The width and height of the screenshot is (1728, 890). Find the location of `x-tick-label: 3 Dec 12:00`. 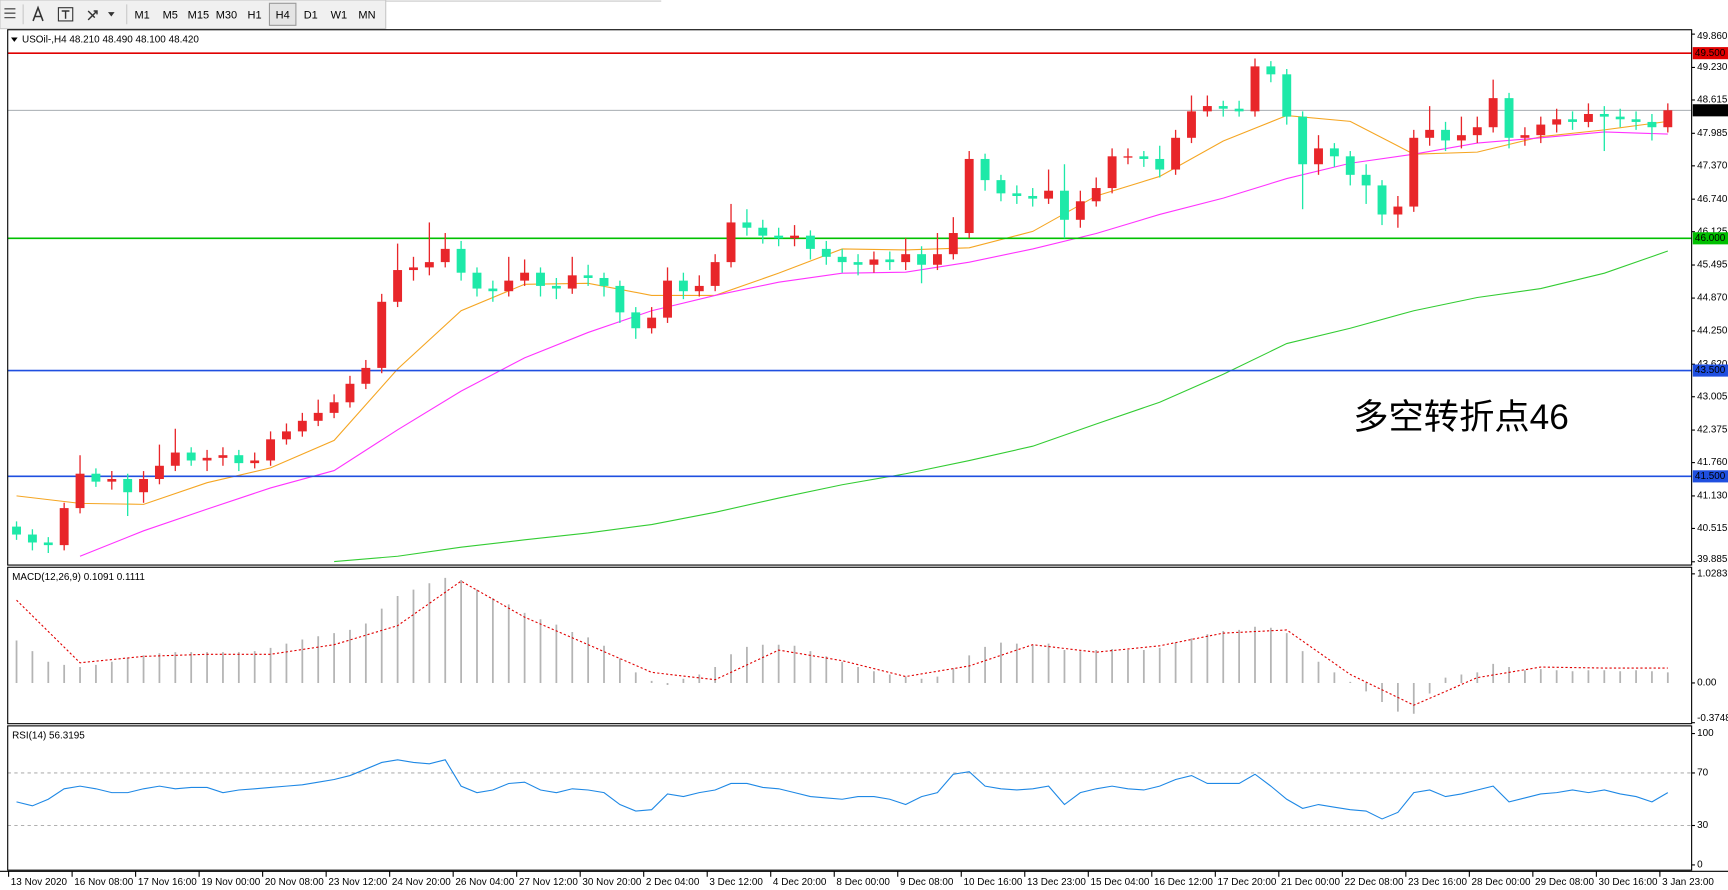

x-tick-label: 3 Dec 12:00 is located at coordinates (736, 882).